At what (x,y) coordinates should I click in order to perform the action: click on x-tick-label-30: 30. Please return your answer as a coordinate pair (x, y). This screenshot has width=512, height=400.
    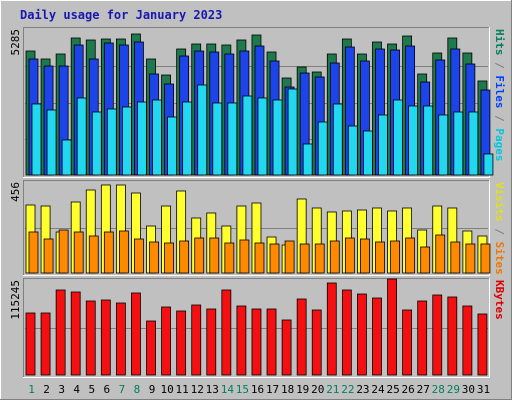
    Looking at the image, I should click on (468, 389).